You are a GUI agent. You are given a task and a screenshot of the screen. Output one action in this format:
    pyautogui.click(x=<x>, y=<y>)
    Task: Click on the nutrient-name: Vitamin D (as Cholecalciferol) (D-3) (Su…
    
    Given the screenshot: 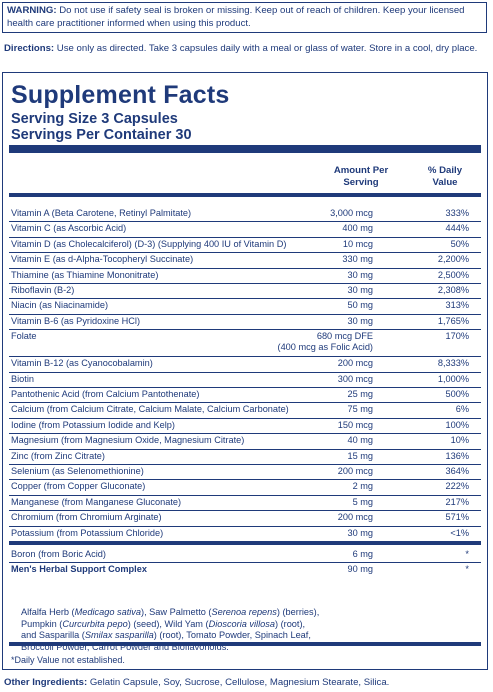 What is the action you would take?
    pyautogui.click(x=149, y=243)
    